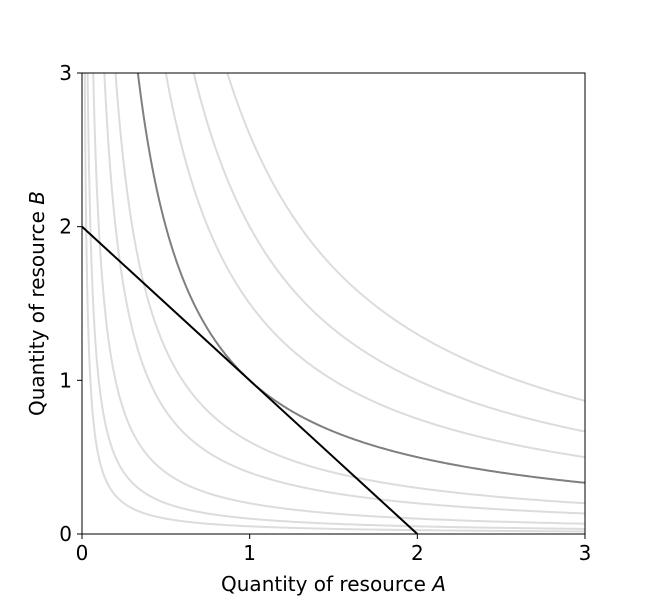  What do you see at coordinates (65, 380) in the screenshot?
I see `y-tick-label: 1` at bounding box center [65, 380].